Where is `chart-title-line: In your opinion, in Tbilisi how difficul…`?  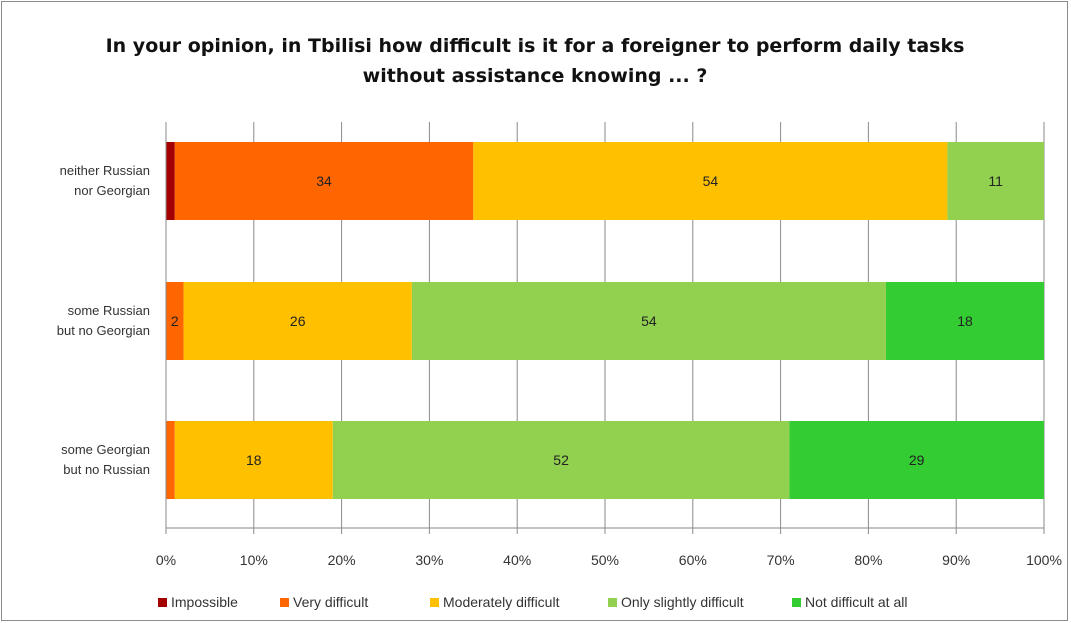 chart-title-line: In your opinion, in Tbilisi how difficul… is located at coordinates (535, 46).